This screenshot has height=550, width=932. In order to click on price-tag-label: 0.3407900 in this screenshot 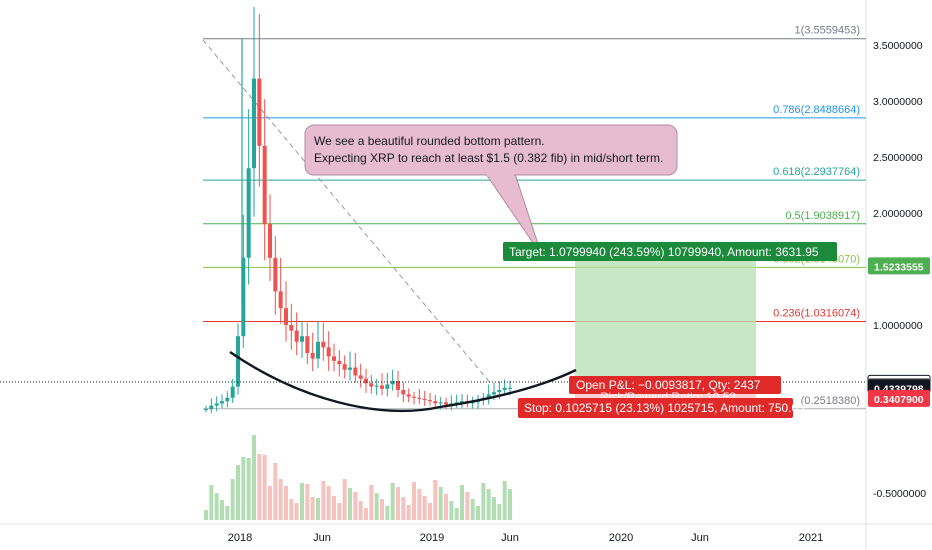, I will do `click(899, 400)`.